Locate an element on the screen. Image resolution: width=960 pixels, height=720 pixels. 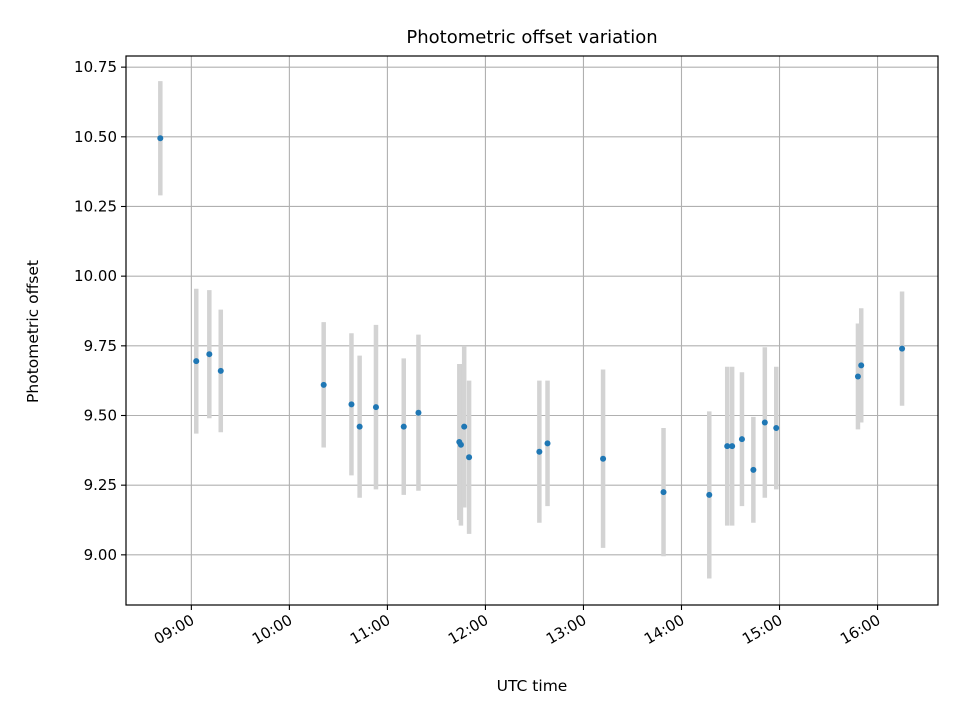
y-axis-ticks: 9.00 9.25 9.50 9.75 10.00 10.25 10.50 10.75 is located at coordinates (100, 311).